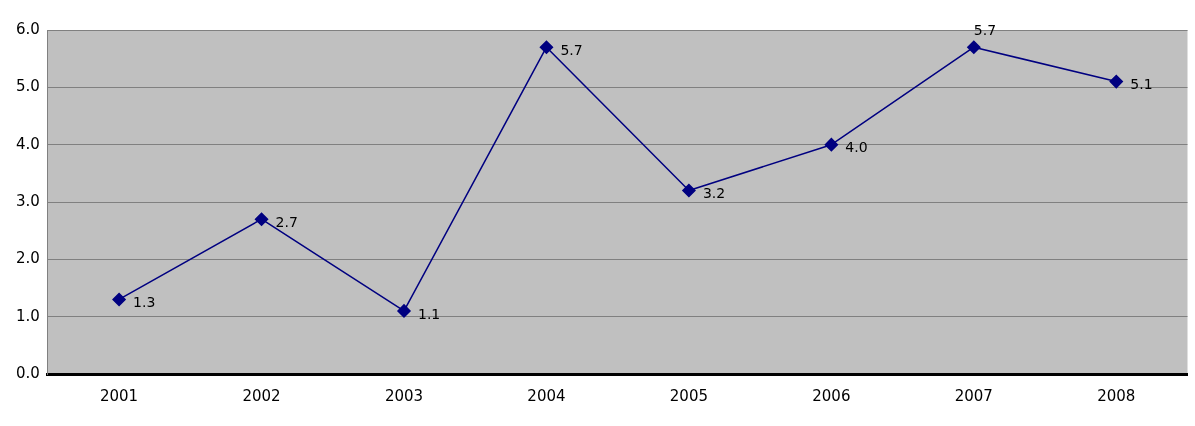  What do you see at coordinates (28, 258) in the screenshot?
I see `y-tick-label: 2.0` at bounding box center [28, 258].